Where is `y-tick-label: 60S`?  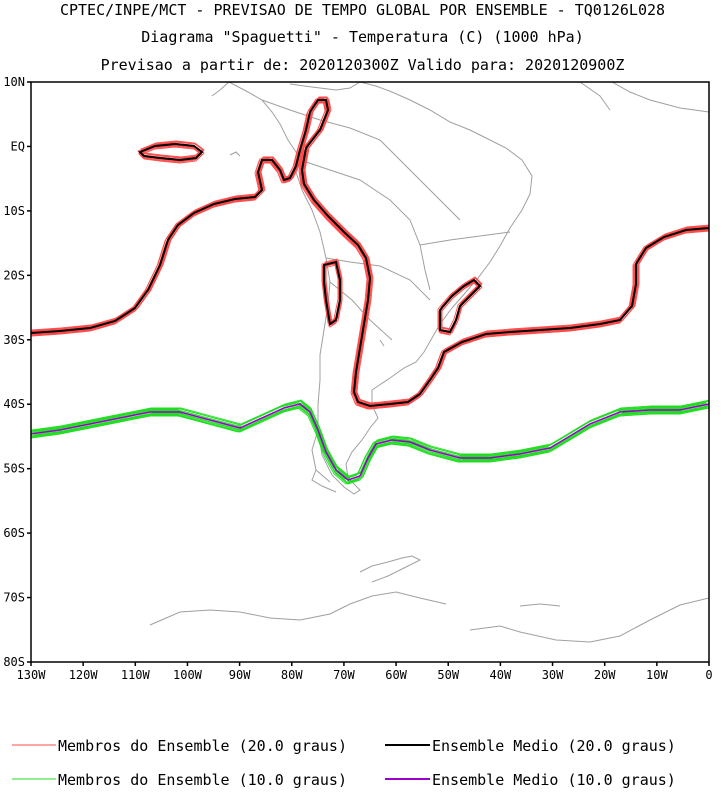
y-tick-label: 60S is located at coordinates (14, 533).